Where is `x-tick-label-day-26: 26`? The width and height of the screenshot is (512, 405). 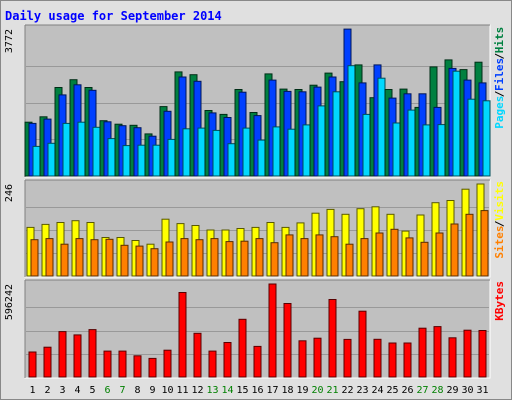
x-tick-label-day-26: 26 is located at coordinates (407, 390).